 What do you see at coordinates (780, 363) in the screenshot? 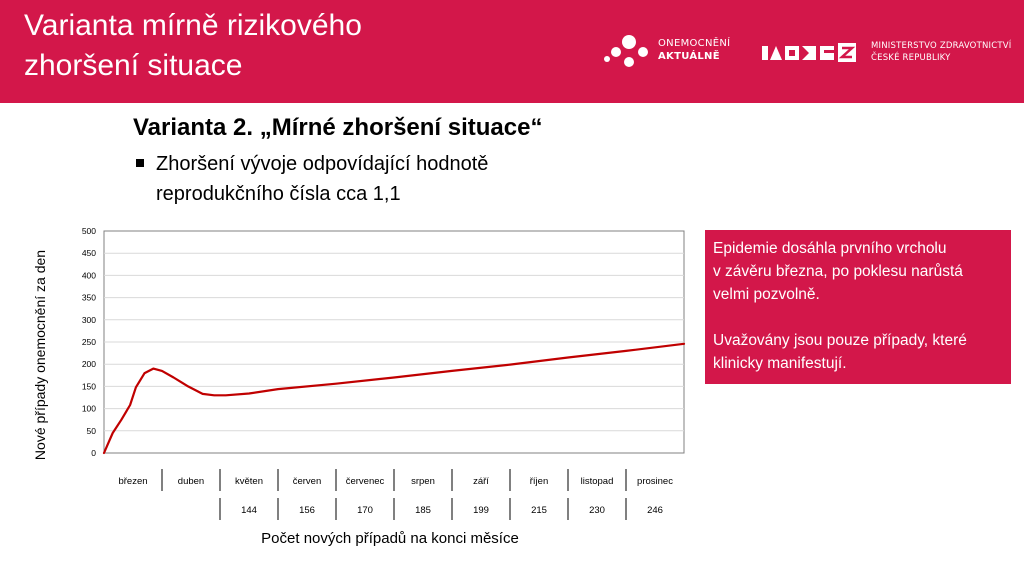
I see `info-text-line: klinicky manifestují.` at bounding box center [780, 363].